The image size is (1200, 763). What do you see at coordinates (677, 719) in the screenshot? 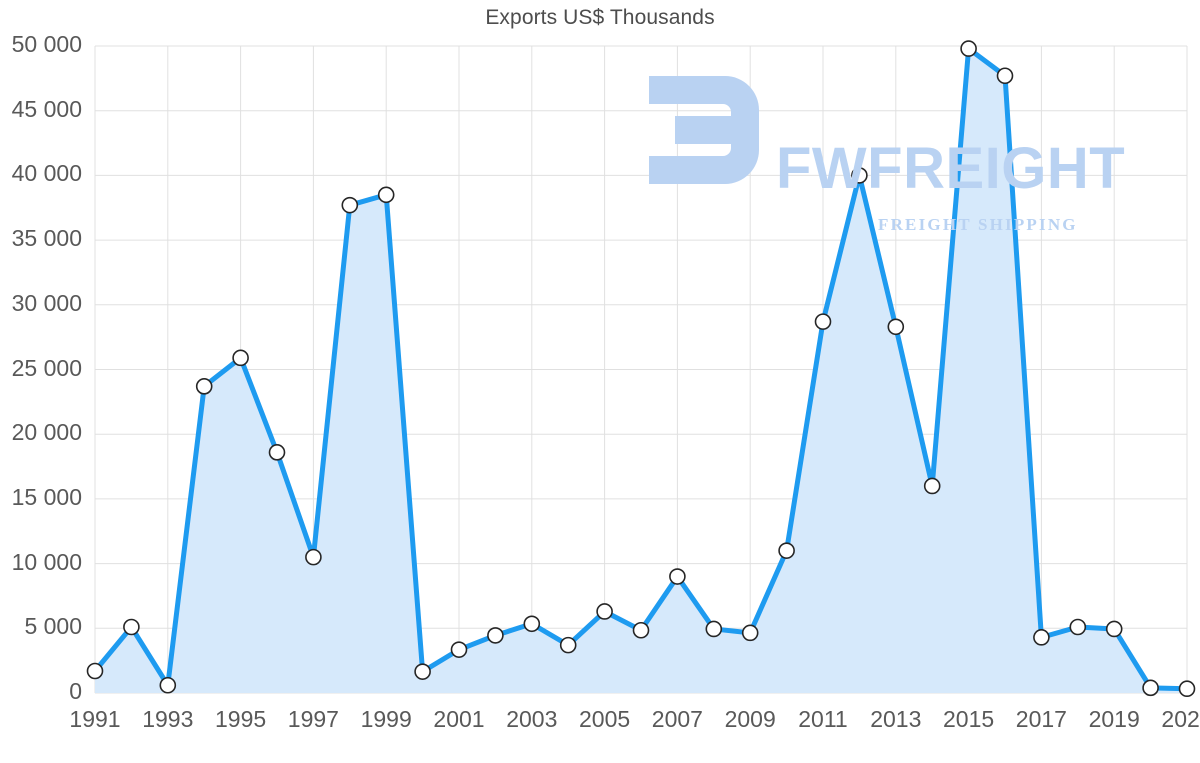
I see `x-axis-tick-label: 2007` at bounding box center [677, 719].